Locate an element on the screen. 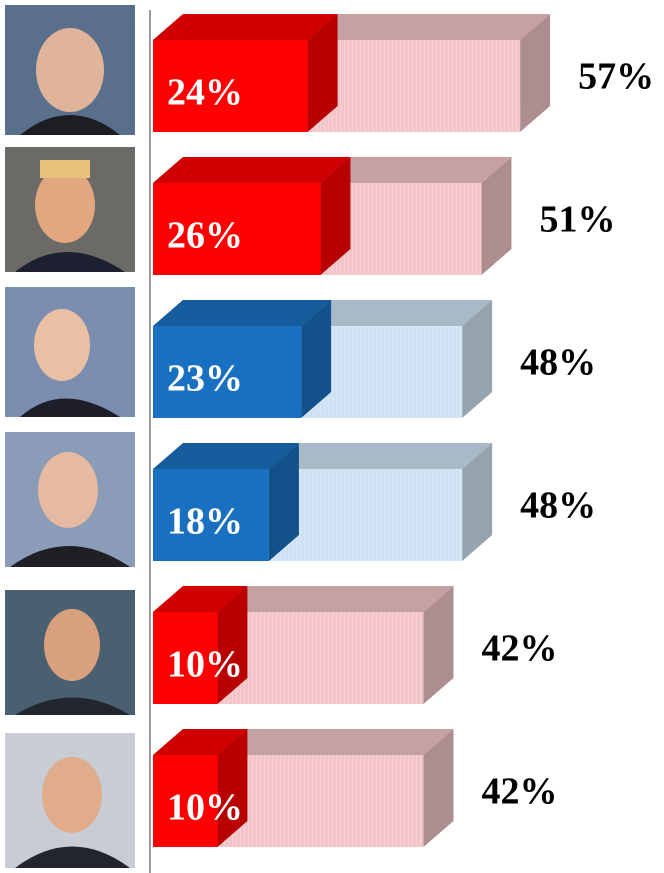 Image resolution: width=664 pixels, height=873 pixels. value-label-total: 57% is located at coordinates (616, 77).